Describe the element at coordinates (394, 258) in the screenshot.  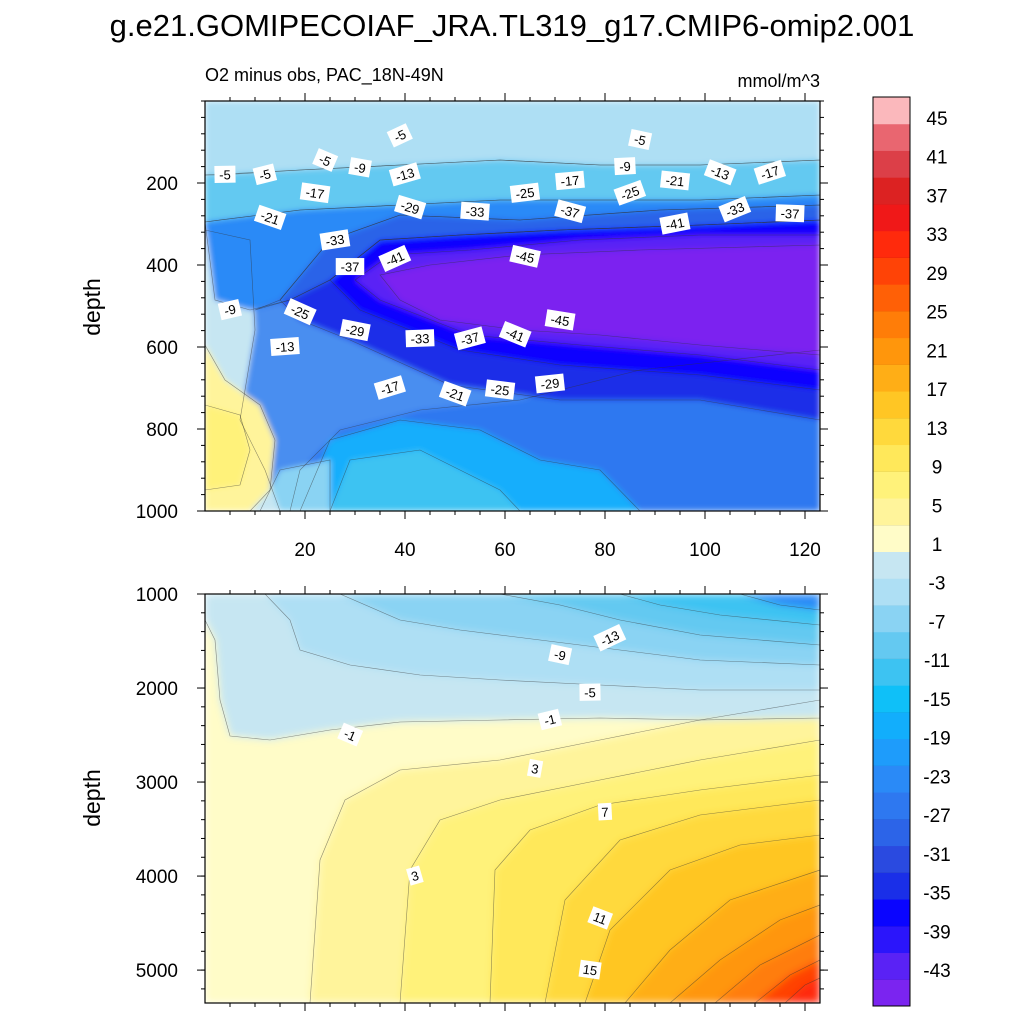
I see `contour-label-text: -41` at that location.